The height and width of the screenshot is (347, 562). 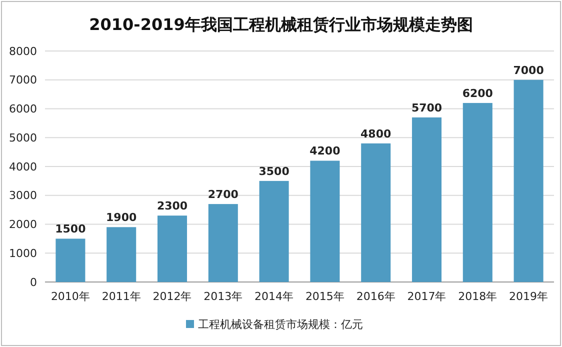 What do you see at coordinates (478, 296) in the screenshot?
I see `x-tick-label: 2018年` at bounding box center [478, 296].